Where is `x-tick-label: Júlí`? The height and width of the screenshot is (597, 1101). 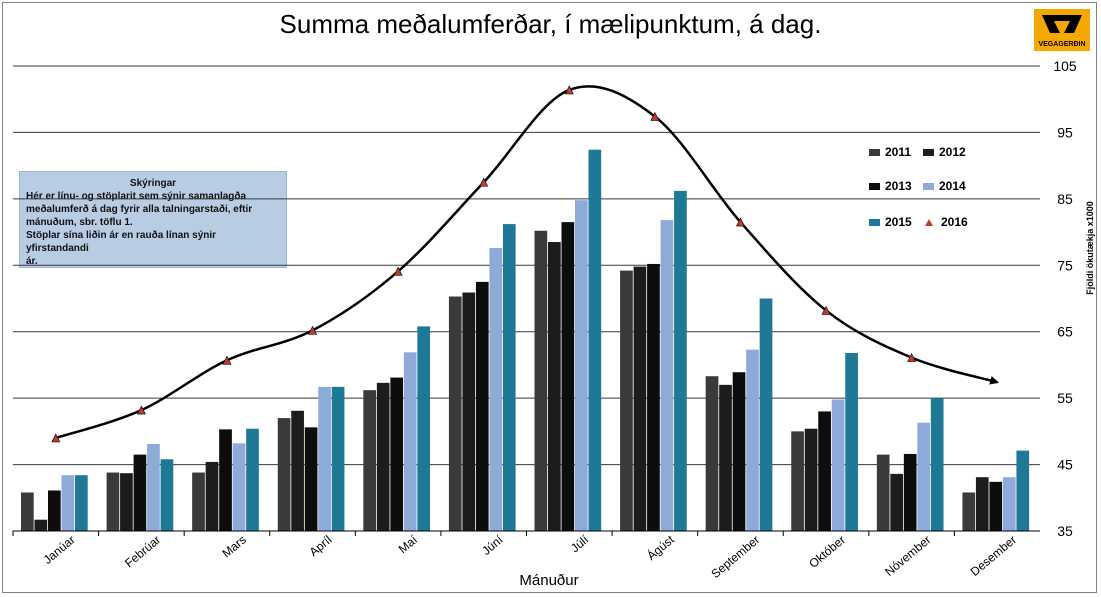
x-tick-label: Júlí is located at coordinates (580, 543).